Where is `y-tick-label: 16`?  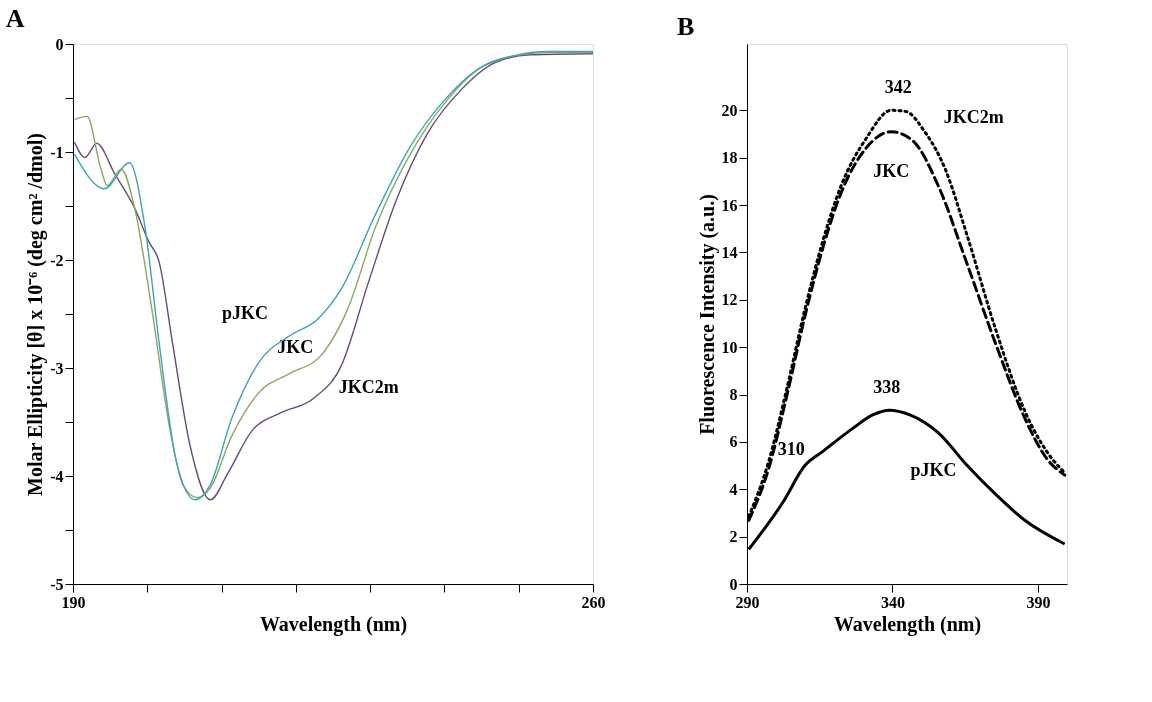 y-tick-label: 16 is located at coordinates (729, 205).